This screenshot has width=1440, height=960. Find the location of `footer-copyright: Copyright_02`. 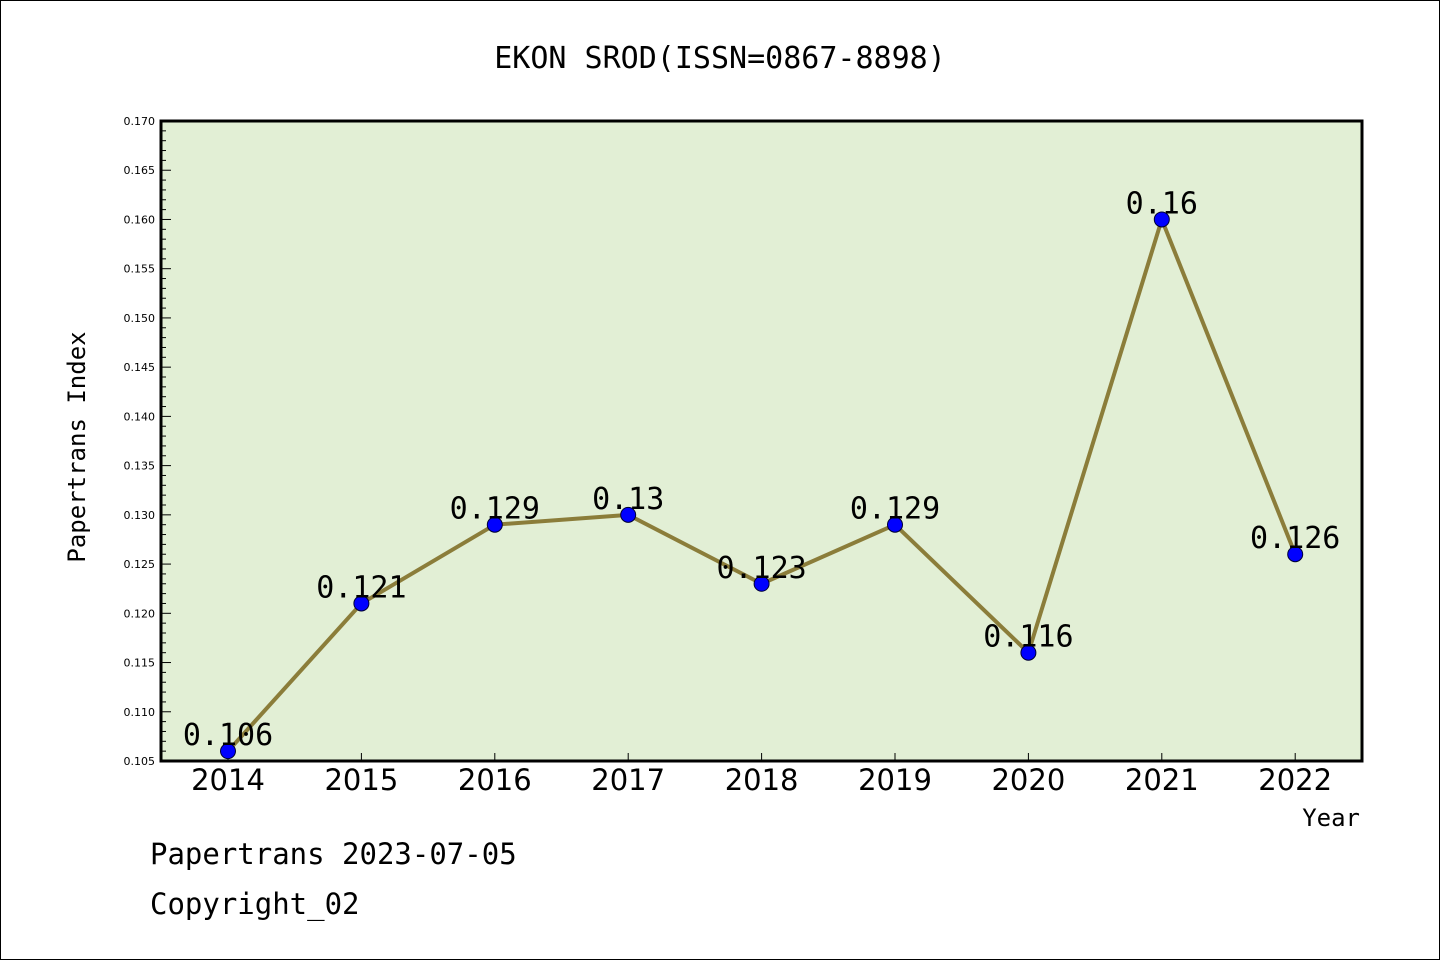

footer-copyright: Copyright_02 is located at coordinates (255, 904).